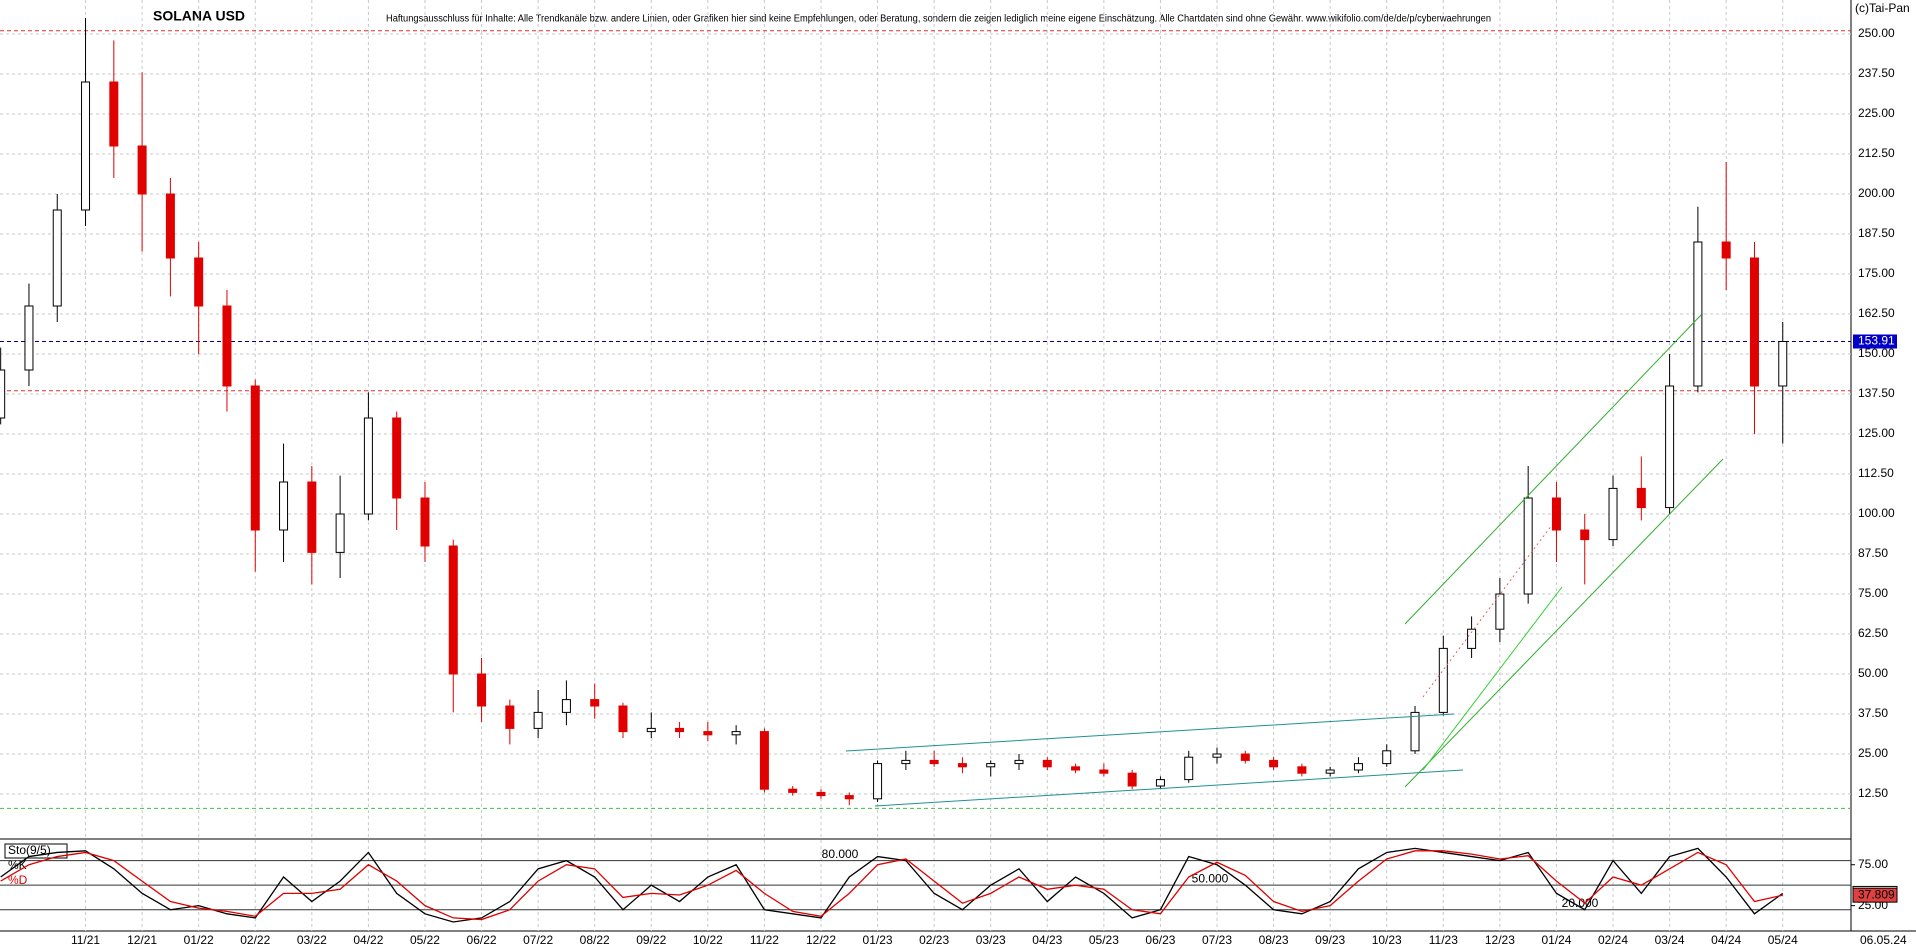 This screenshot has height=948, width=1916. What do you see at coordinates (1873, 713) in the screenshot?
I see `y-tick-label: 37.50` at bounding box center [1873, 713].